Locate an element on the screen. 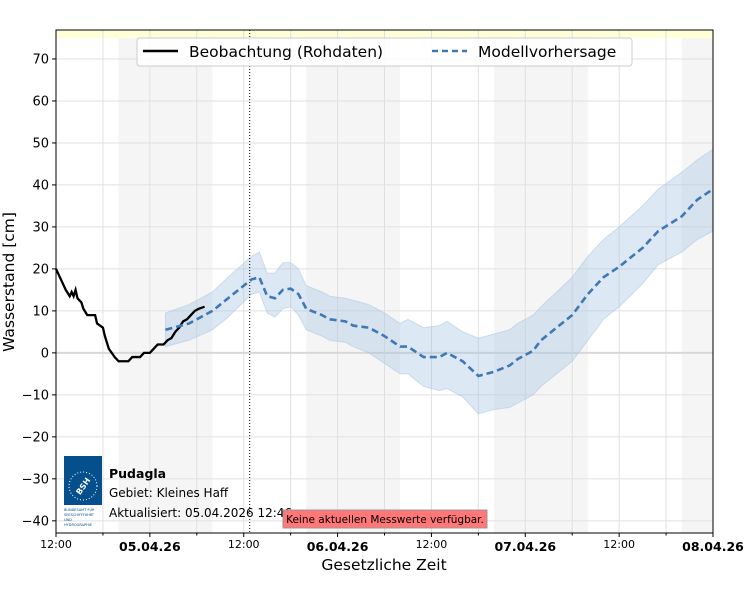 The height and width of the screenshot is (600, 750). x-tick-label: 06.04.26 is located at coordinates (338, 546).